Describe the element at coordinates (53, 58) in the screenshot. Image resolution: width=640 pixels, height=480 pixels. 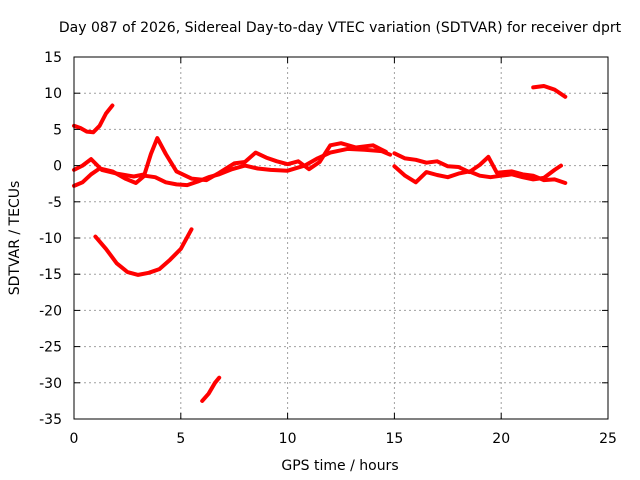
I see `y-tick-label: 15` at that location.